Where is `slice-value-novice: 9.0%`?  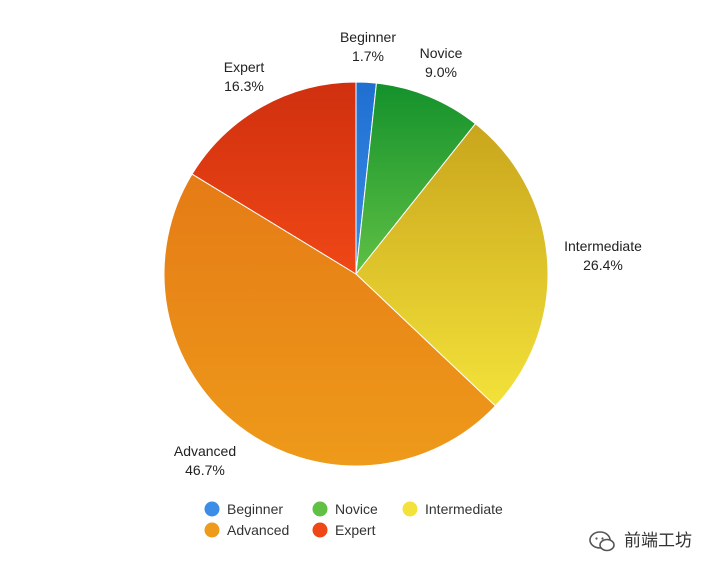 slice-value-novice: 9.0% is located at coordinates (441, 72).